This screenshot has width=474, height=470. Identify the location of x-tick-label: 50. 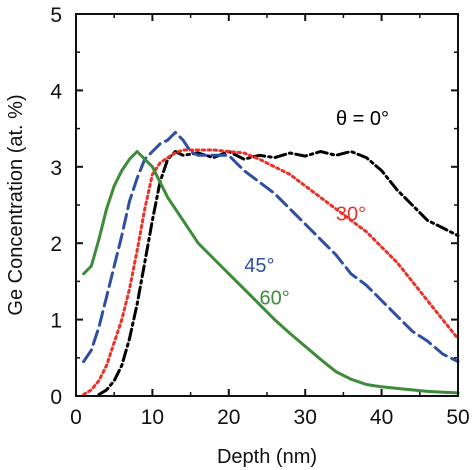
(457, 417).